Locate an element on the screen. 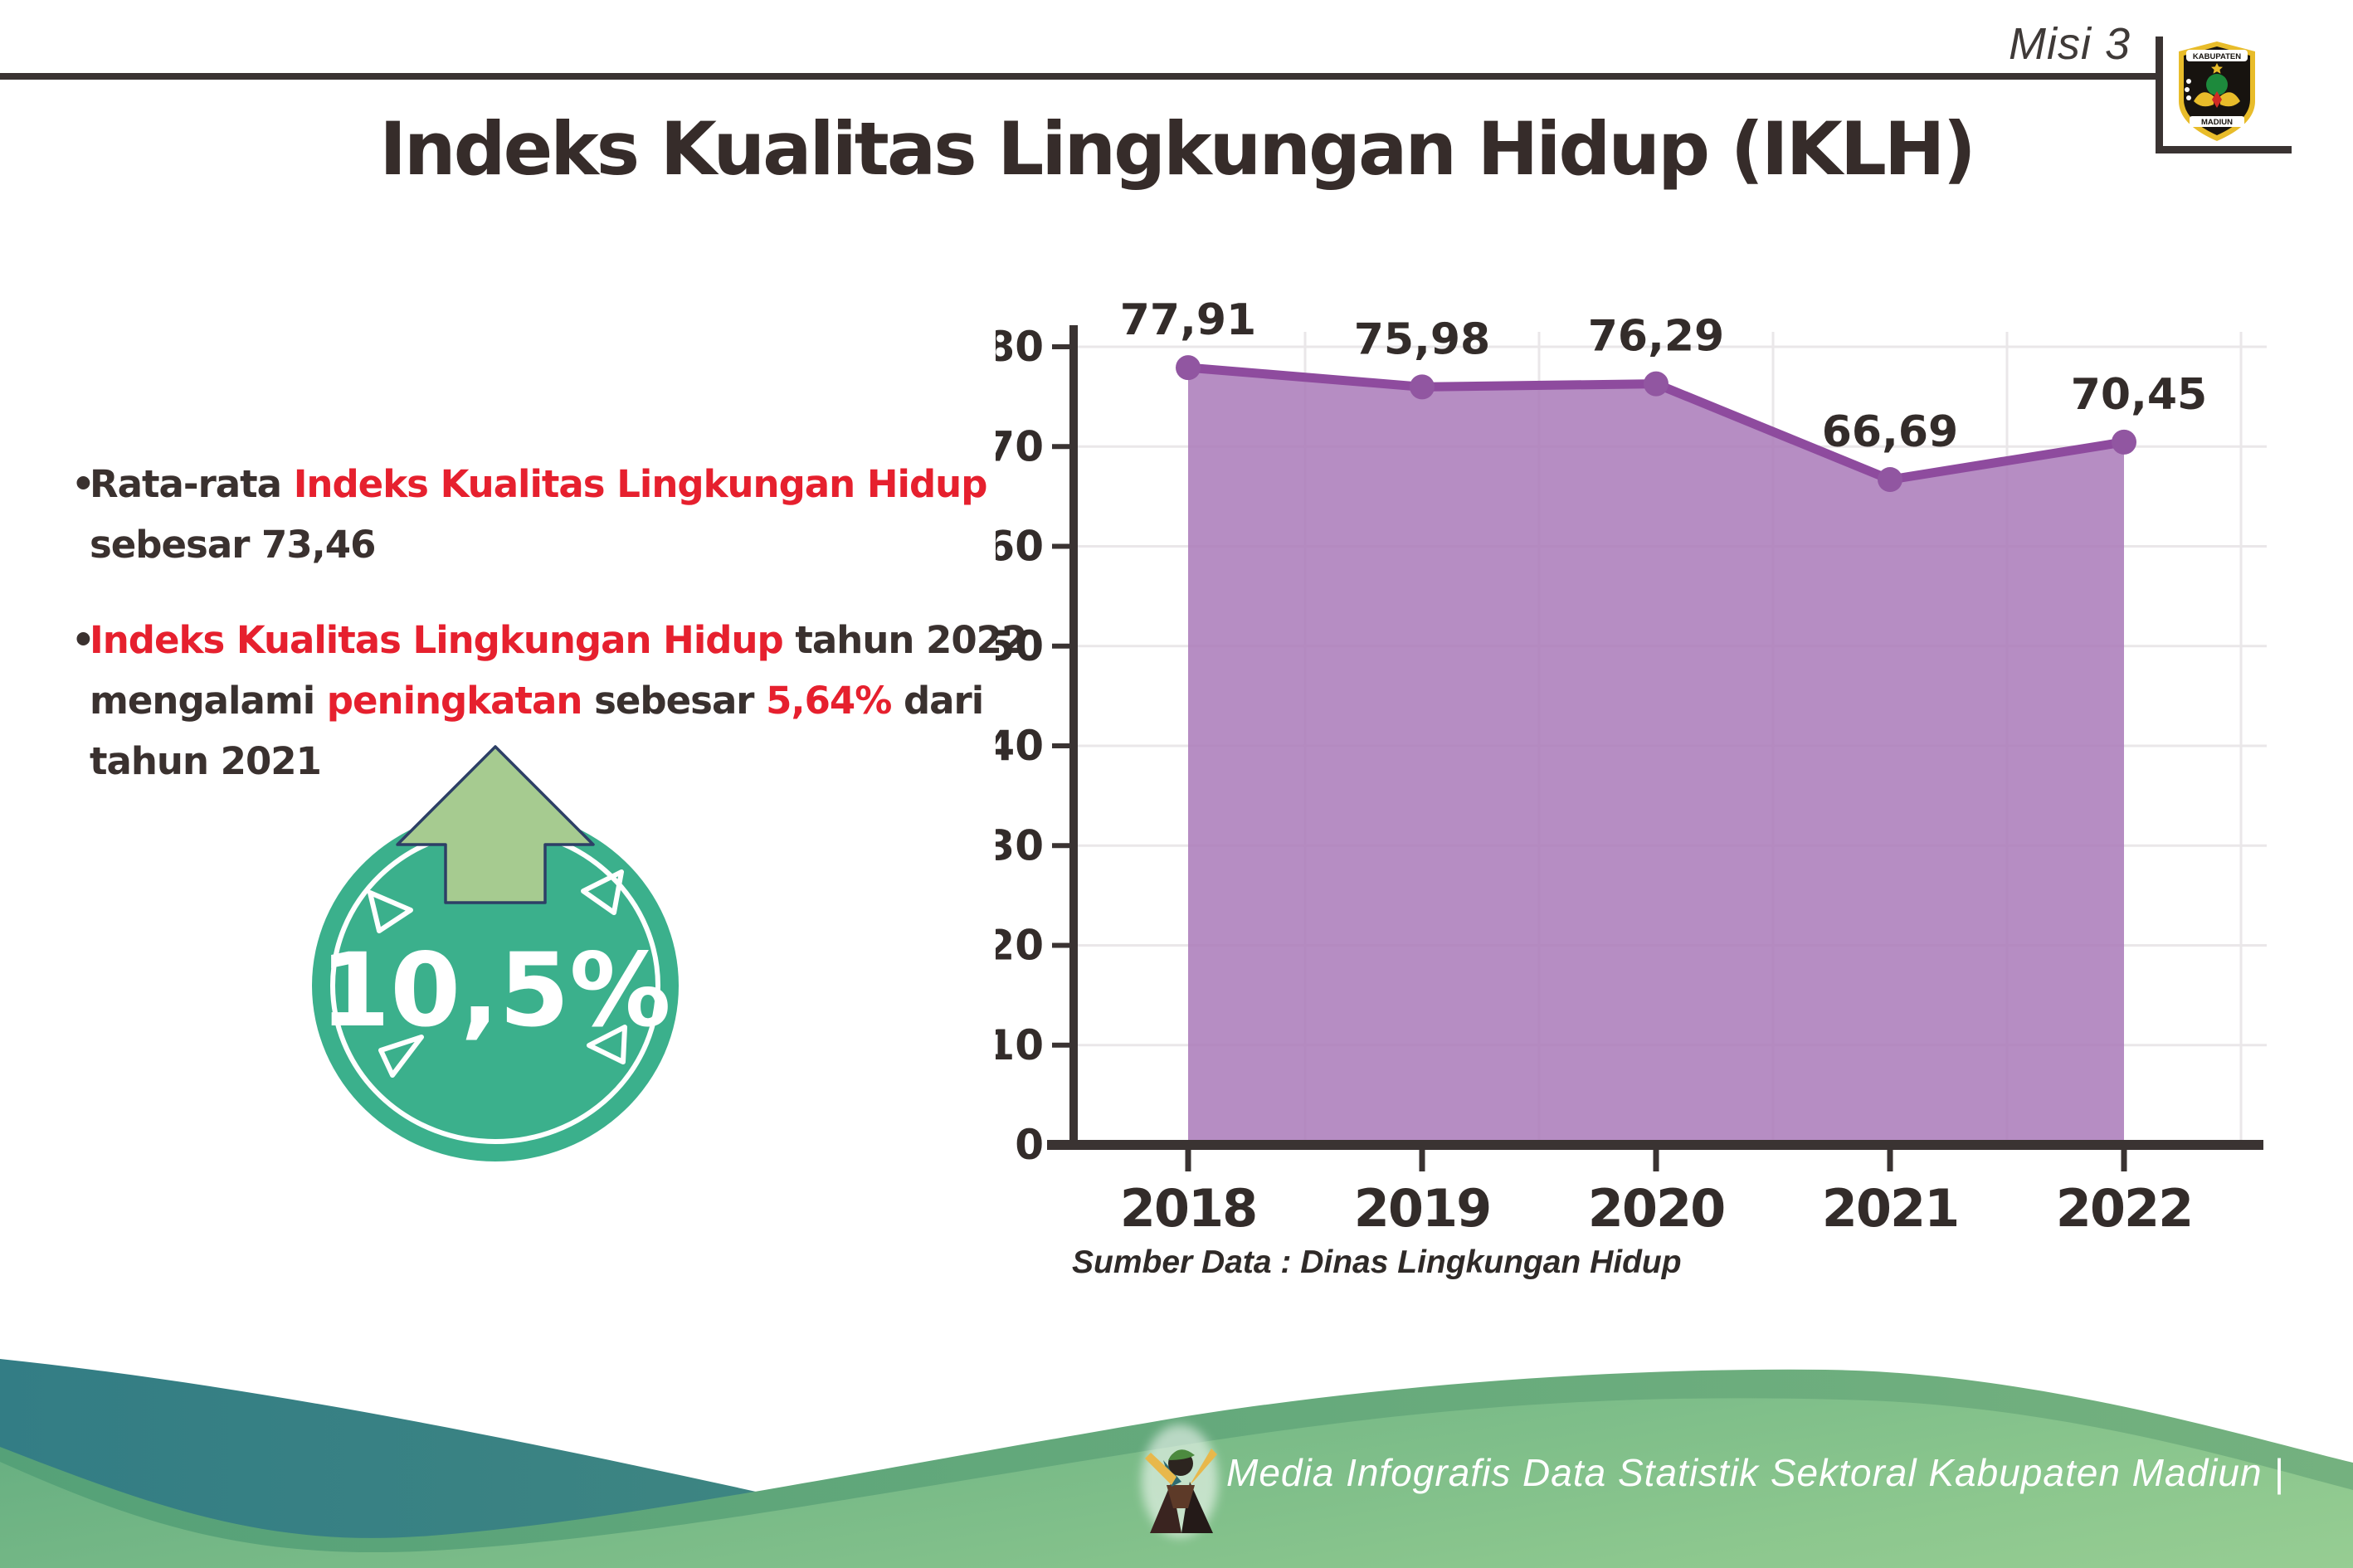  x-tick-label: 2019 is located at coordinates (1422, 1208).